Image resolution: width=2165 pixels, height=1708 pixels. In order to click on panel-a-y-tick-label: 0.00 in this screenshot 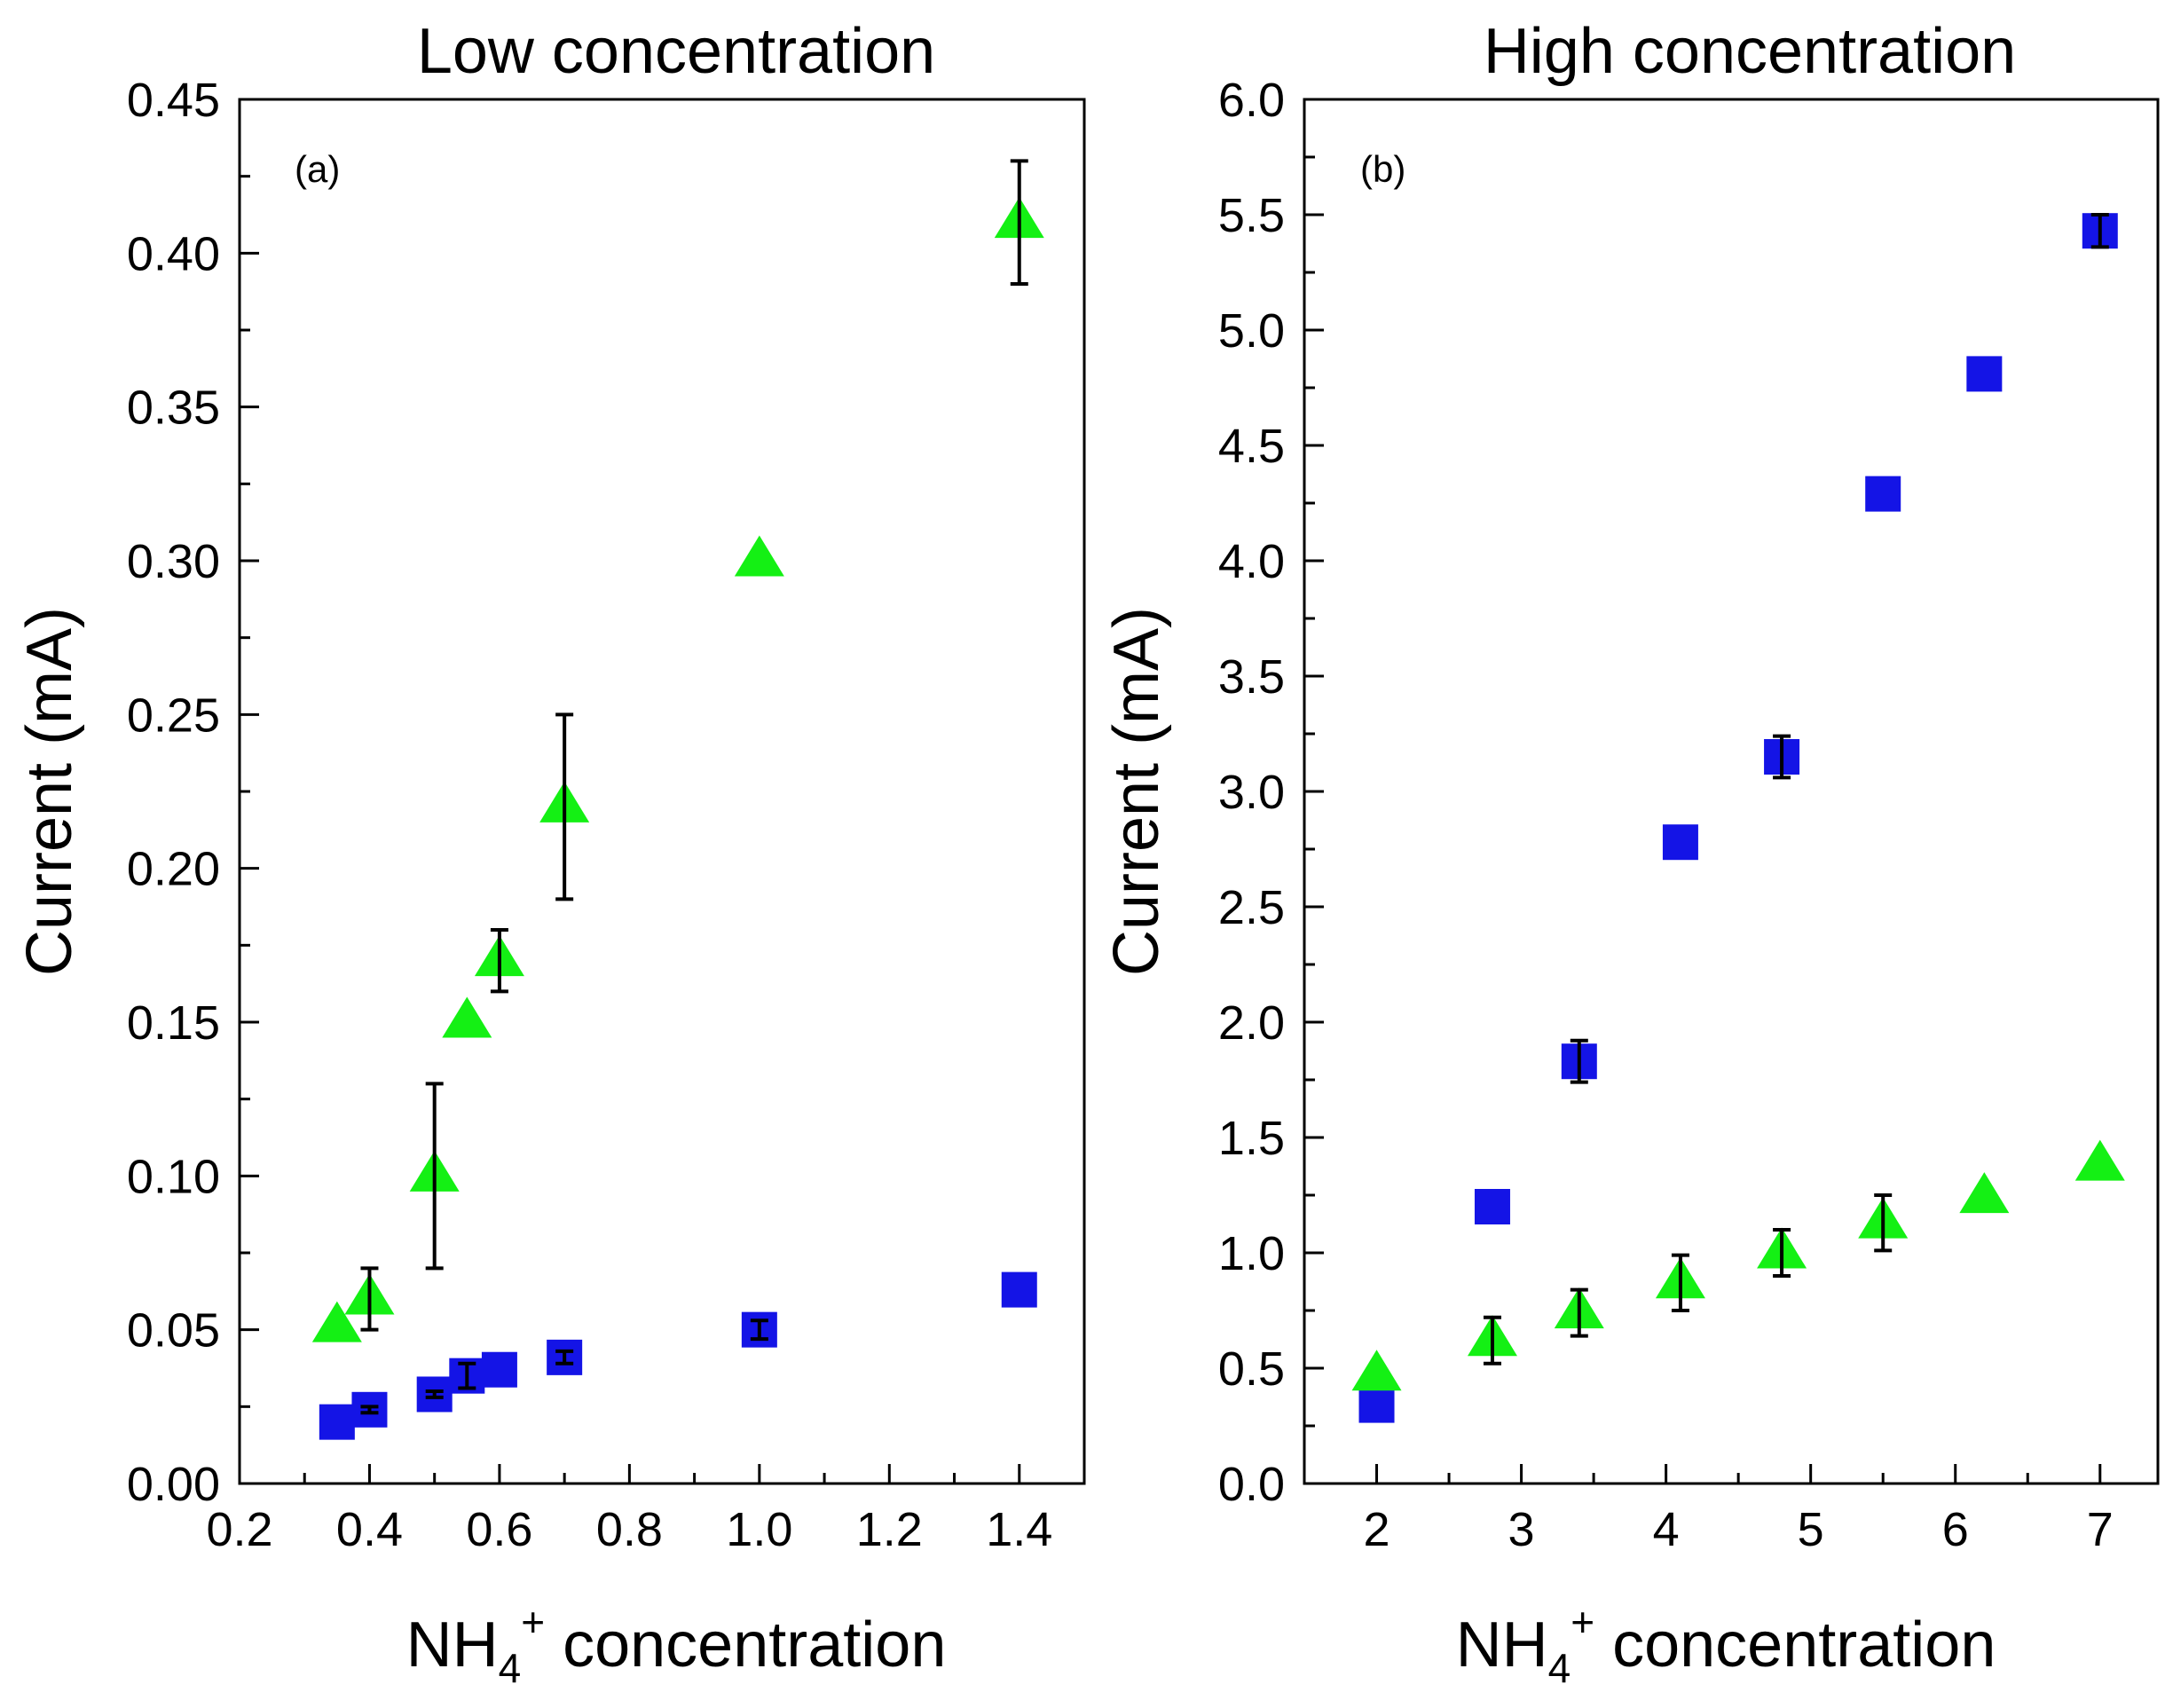, I will do `click(173, 1484)`.